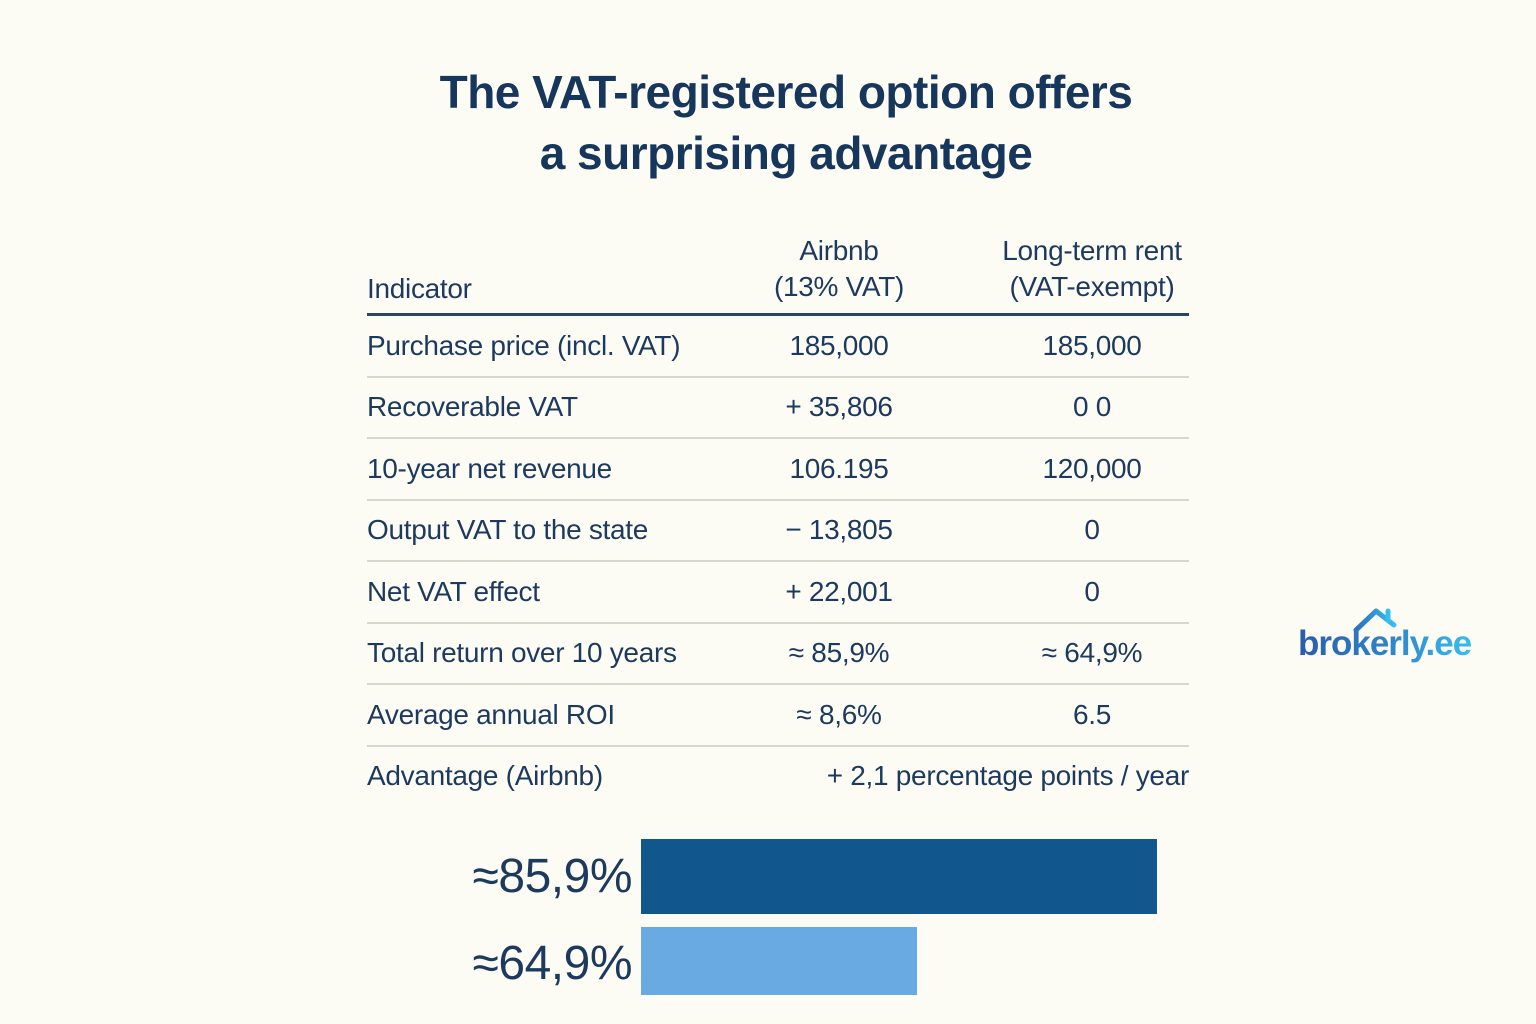 This screenshot has height=1024, width=1536. What do you see at coordinates (839, 345) in the screenshot?
I see `airbnb-value: 185,000` at bounding box center [839, 345].